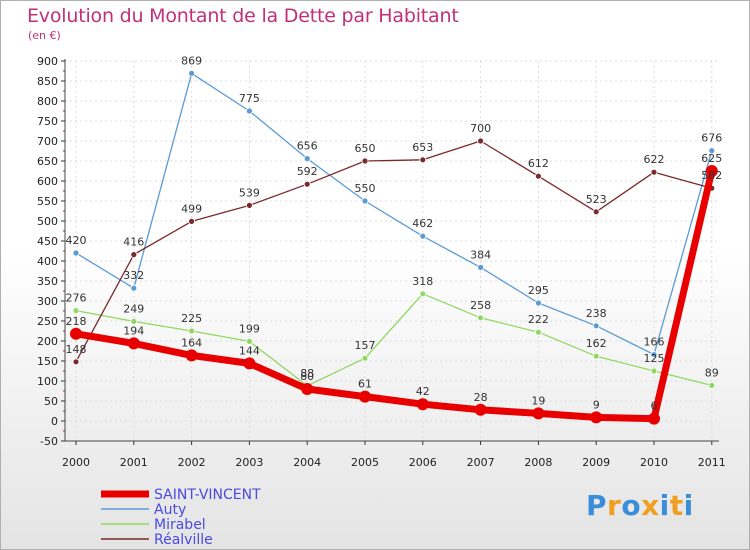 Image resolution: width=750 pixels, height=550 pixels. I want to click on data-label-auty: 462, so click(422, 223).